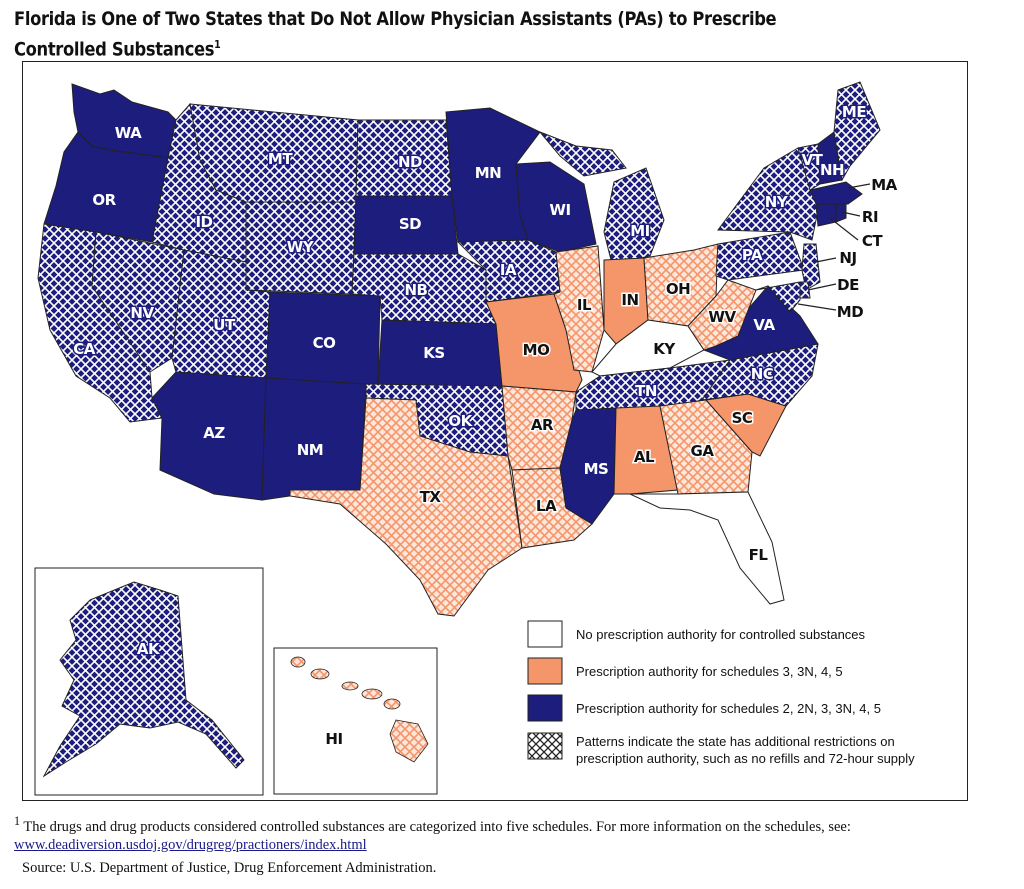 The width and height of the screenshot is (1024, 889). I want to click on label-MI: MI, so click(640, 231).